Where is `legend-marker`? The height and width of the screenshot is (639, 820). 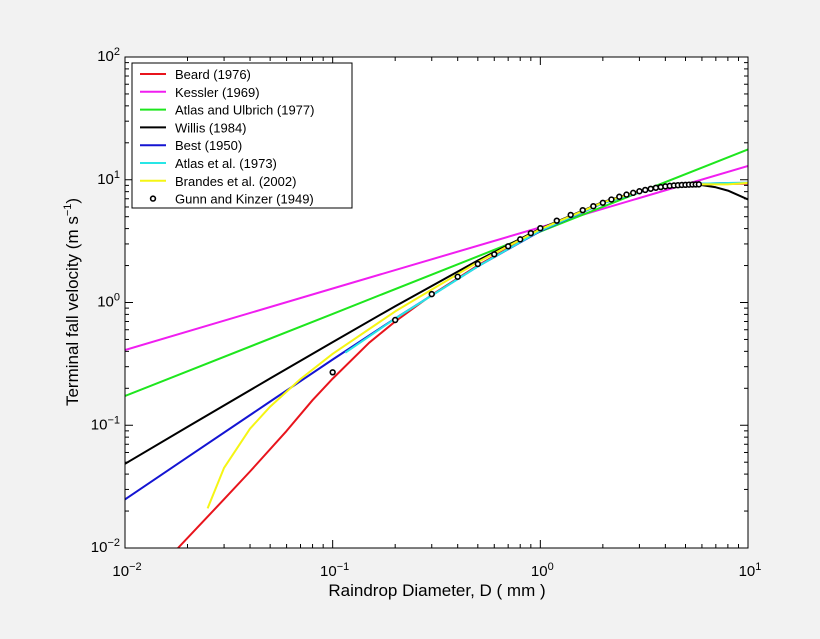 legend-marker is located at coordinates (153, 198).